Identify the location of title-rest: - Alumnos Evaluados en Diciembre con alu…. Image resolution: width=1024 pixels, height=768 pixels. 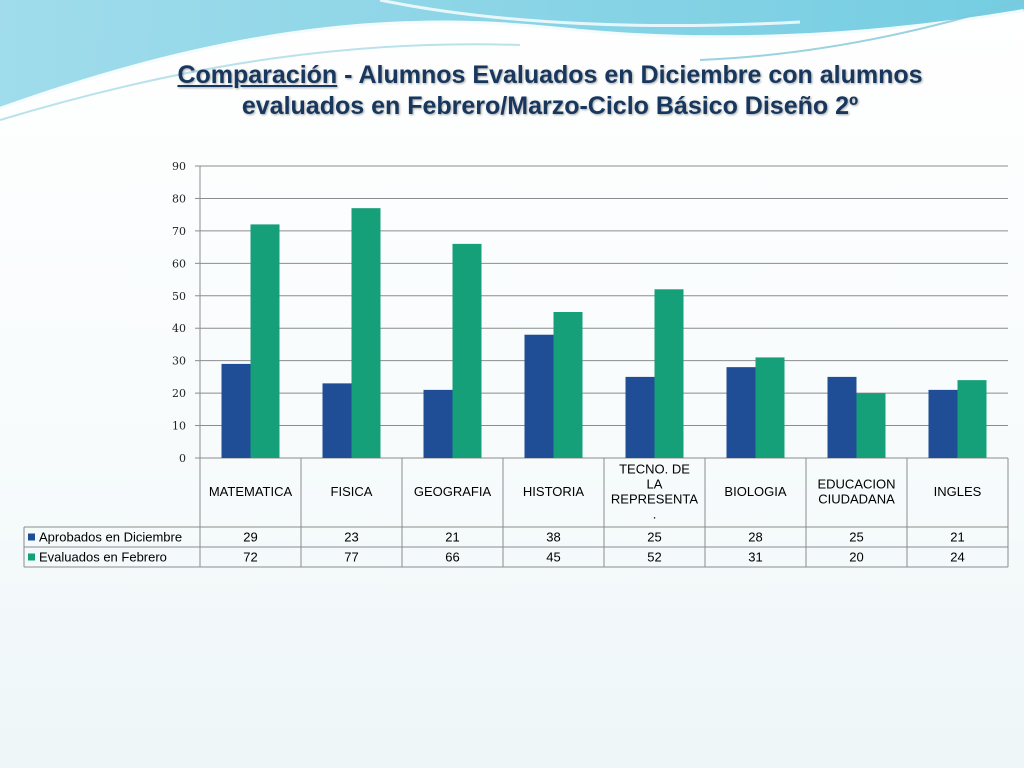
(582, 90).